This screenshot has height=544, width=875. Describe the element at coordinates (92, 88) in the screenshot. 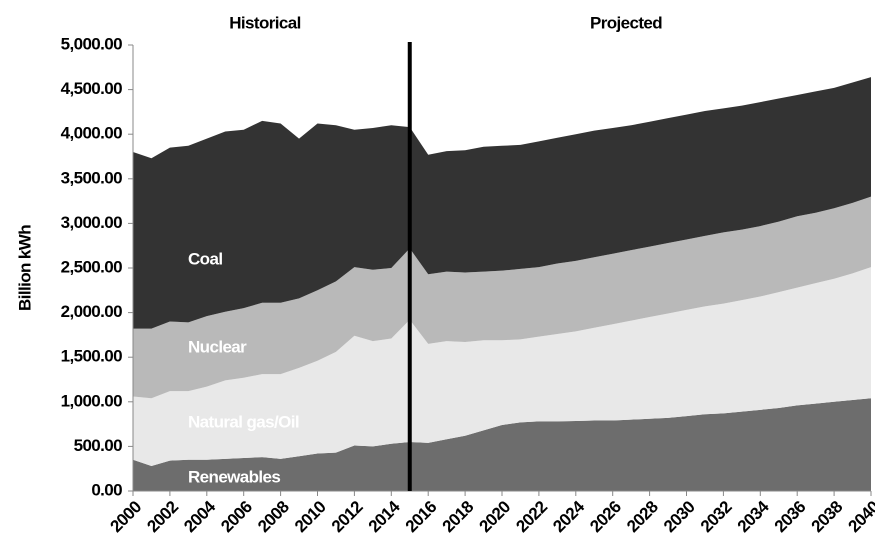

I see `y-tick-label: 4,500.00` at that location.